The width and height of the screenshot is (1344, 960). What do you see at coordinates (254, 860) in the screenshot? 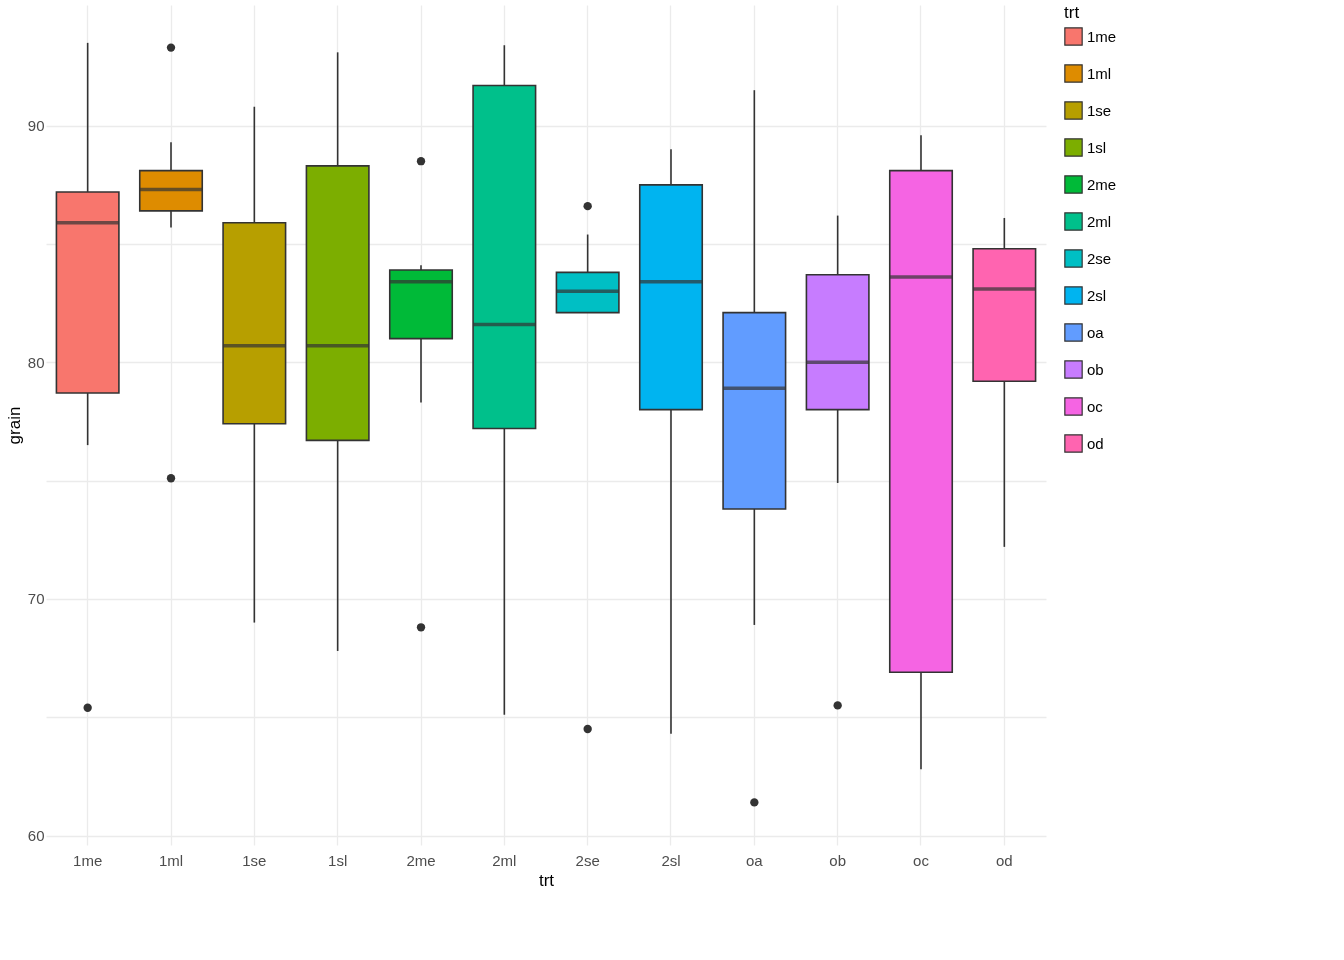
I see `x-tick-label: 1se` at bounding box center [254, 860].